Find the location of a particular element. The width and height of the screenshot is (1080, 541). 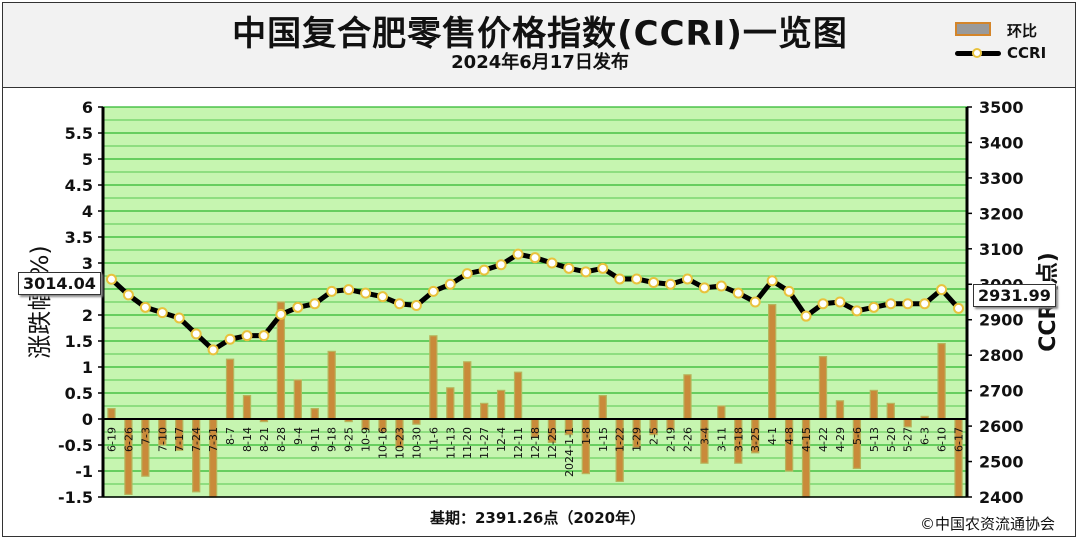

x-tick-label: 2-19 is located at coordinates (671, 439).